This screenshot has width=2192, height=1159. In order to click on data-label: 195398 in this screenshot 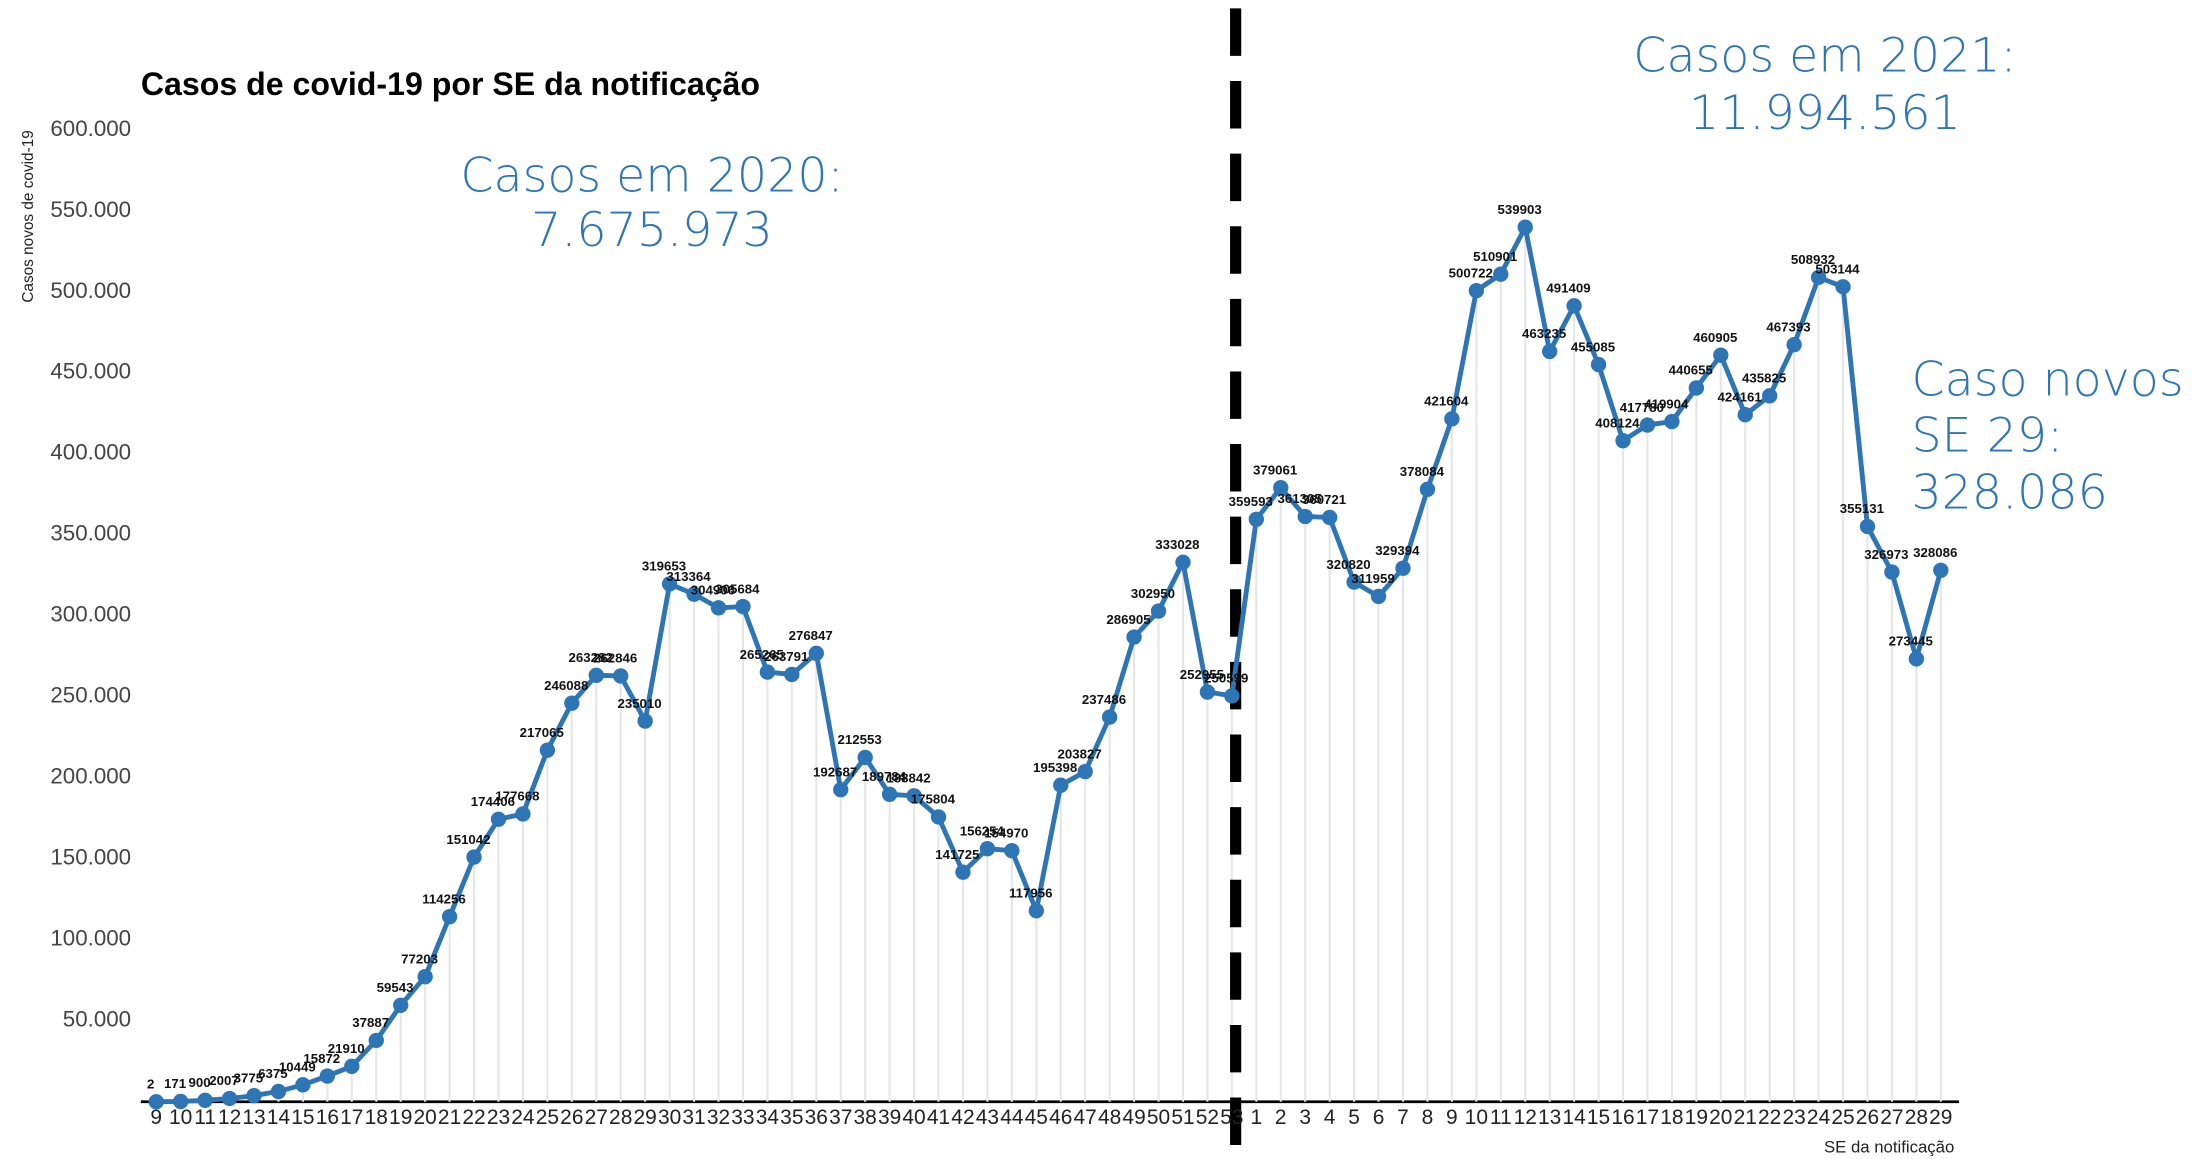, I will do `click(1055, 767)`.